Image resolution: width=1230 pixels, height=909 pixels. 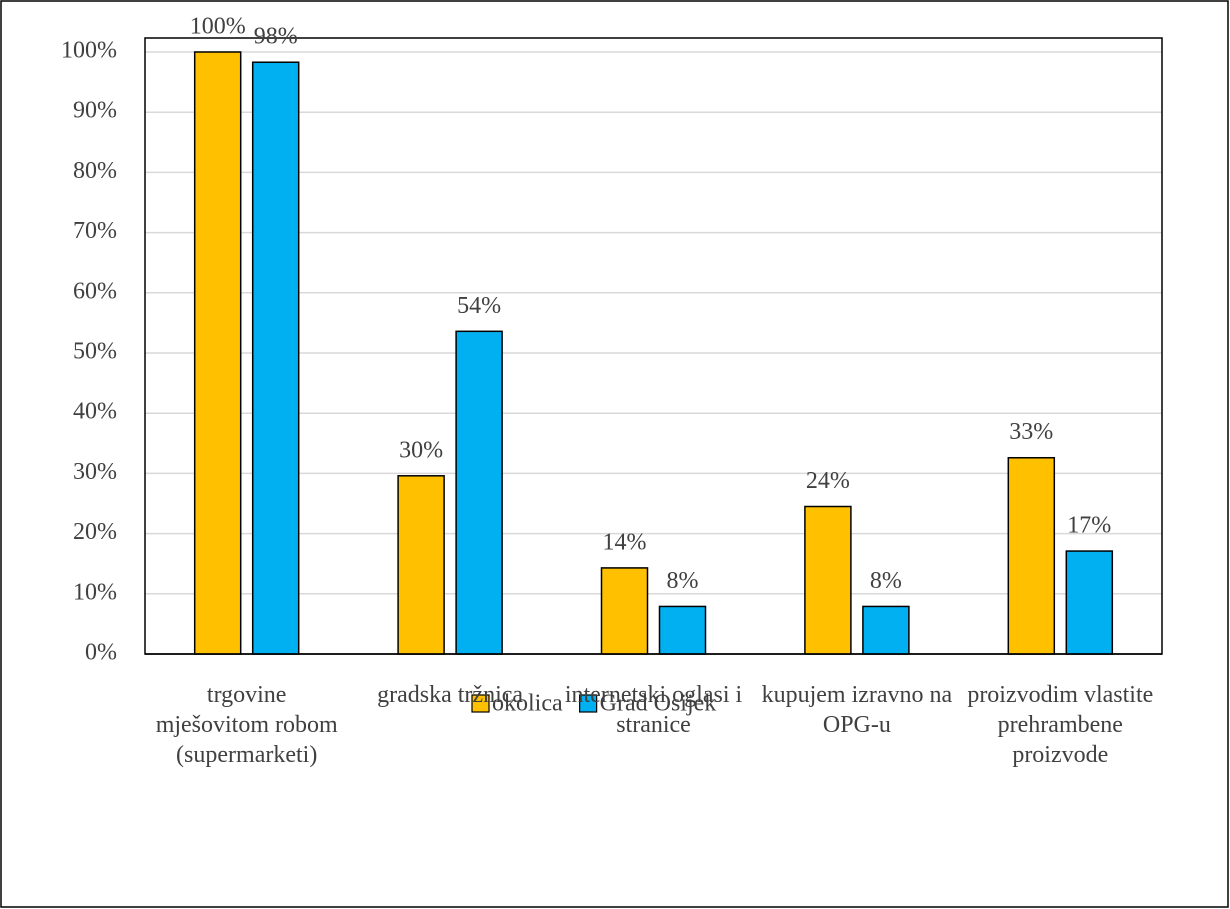 What do you see at coordinates (101, 653) in the screenshot?
I see `y-tick-label: 0%` at bounding box center [101, 653].